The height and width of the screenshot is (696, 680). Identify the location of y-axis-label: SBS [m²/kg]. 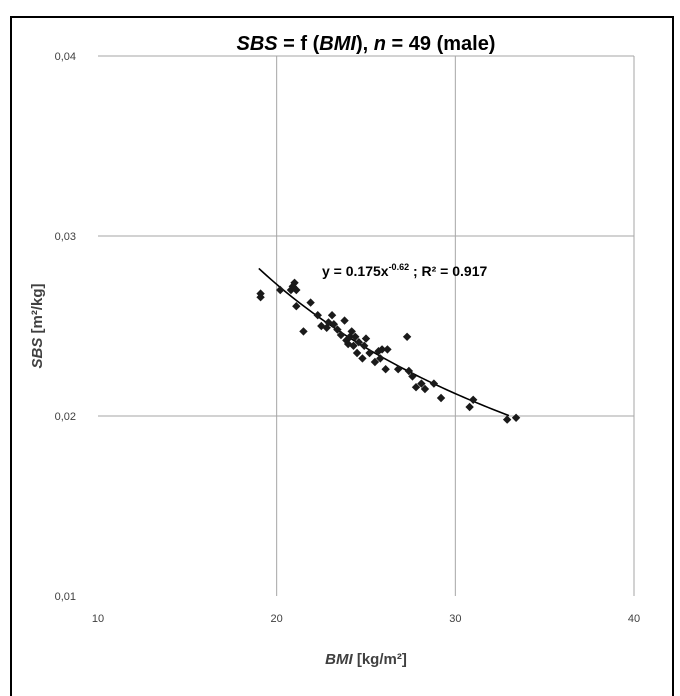
(37, 325).